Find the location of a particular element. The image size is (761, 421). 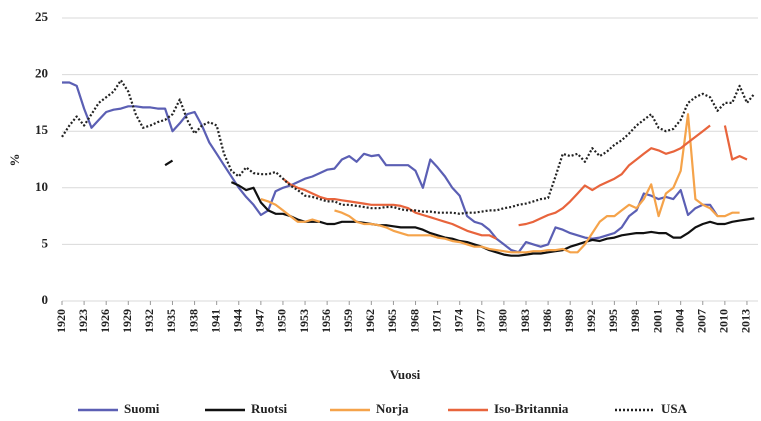

x-tick-label: 1986 is located at coordinates (547, 321).